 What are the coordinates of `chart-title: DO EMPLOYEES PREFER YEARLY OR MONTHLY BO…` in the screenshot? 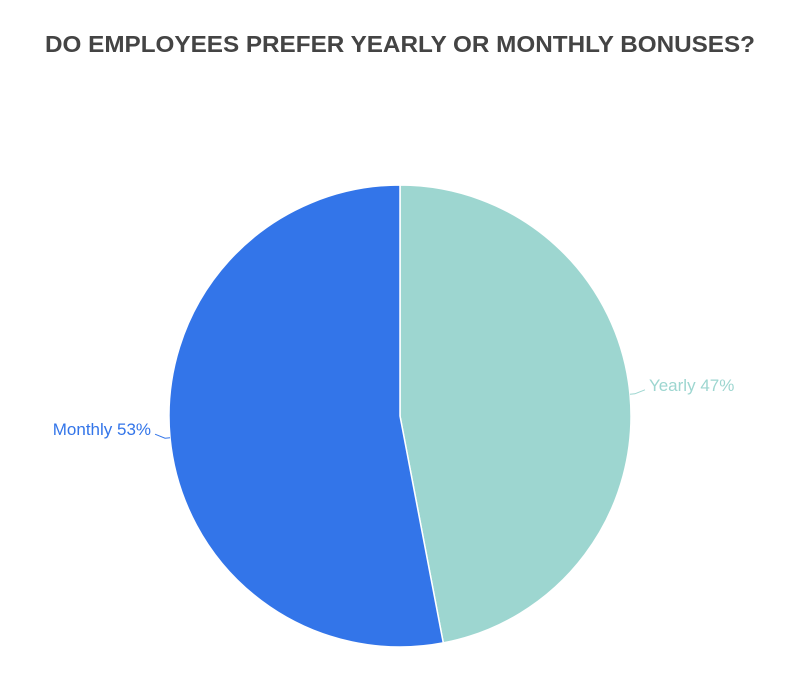 It's located at (400, 44).